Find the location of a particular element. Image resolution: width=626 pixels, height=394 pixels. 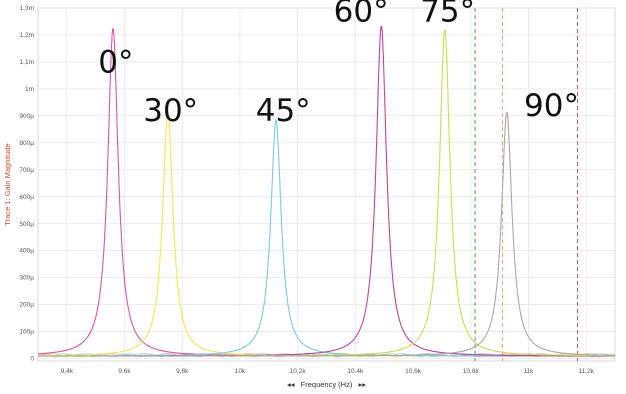

angle-annotation: 0° is located at coordinates (115, 63).